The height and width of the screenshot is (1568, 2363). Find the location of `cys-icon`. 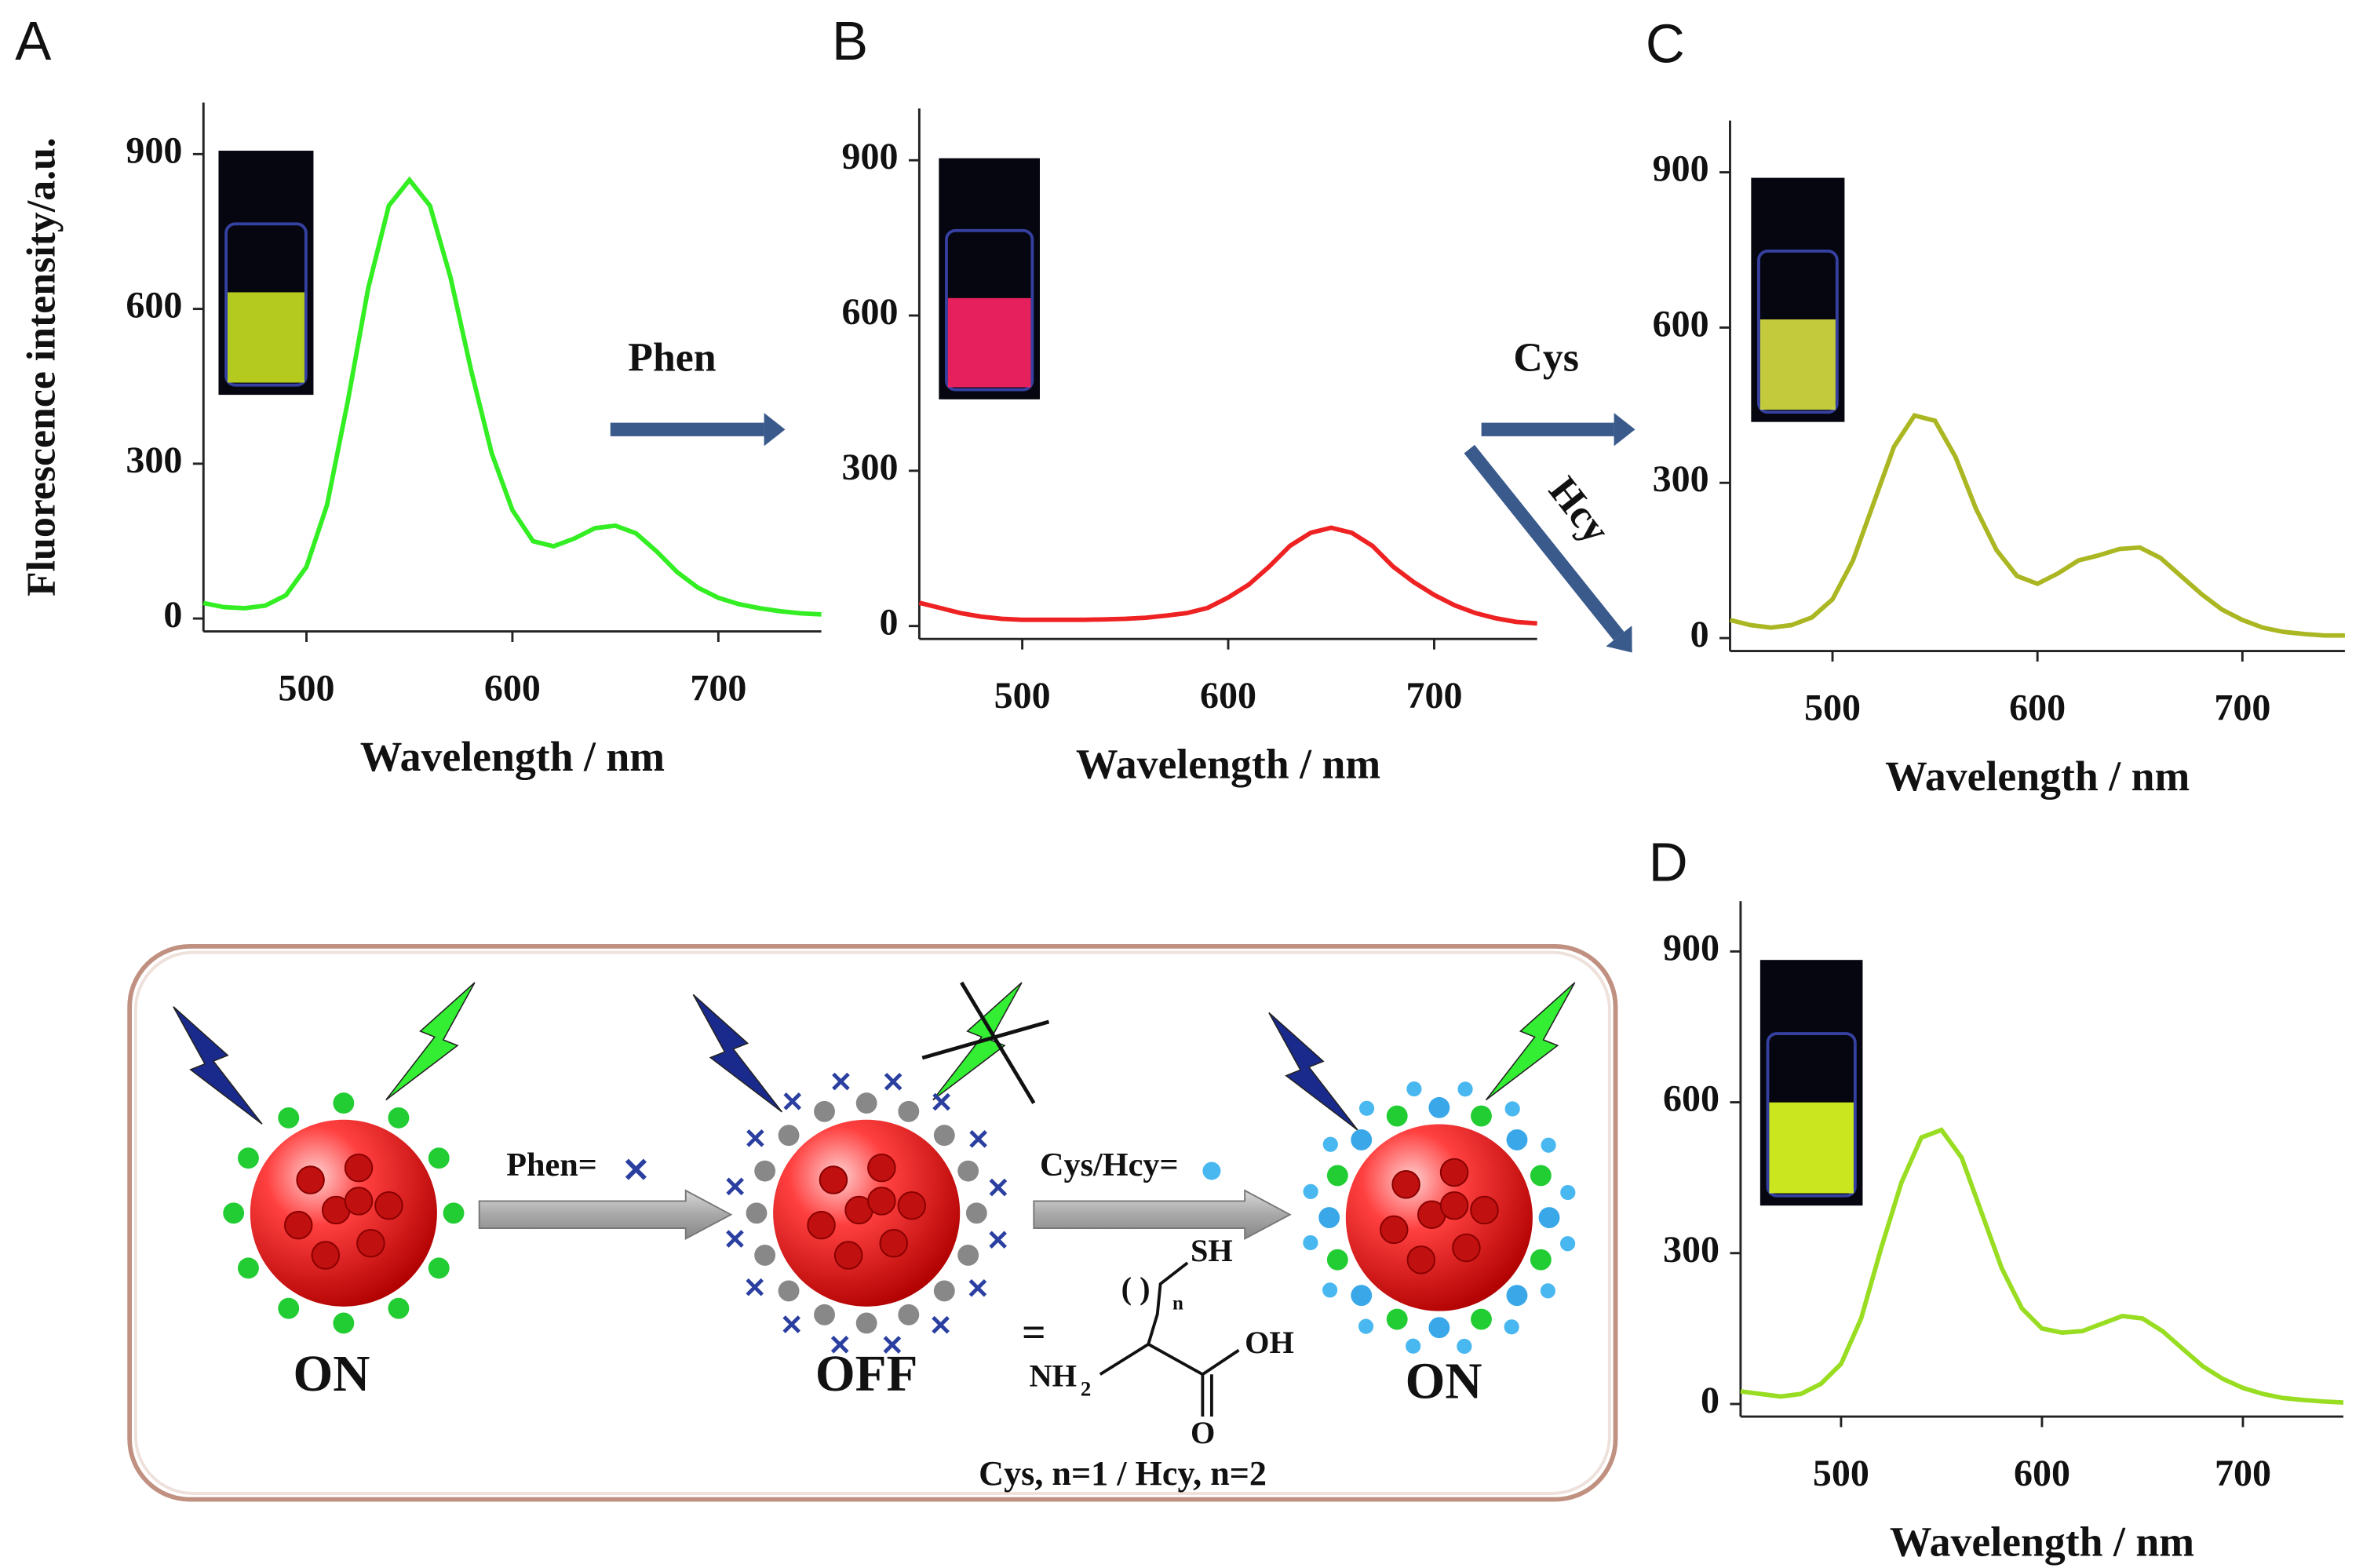

cys-icon is located at coordinates (1211, 1170).